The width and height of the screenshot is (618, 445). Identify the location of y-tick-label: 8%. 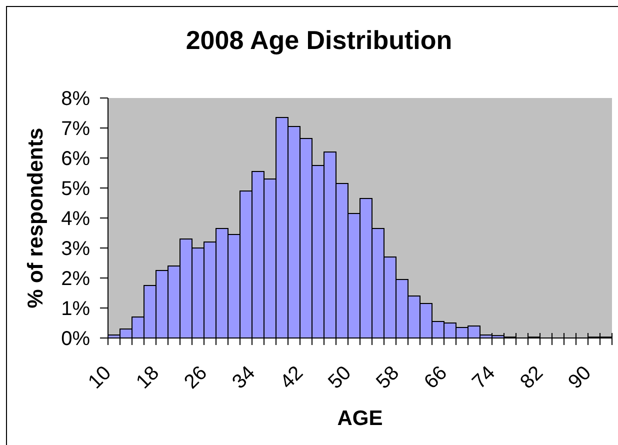
(75, 99).